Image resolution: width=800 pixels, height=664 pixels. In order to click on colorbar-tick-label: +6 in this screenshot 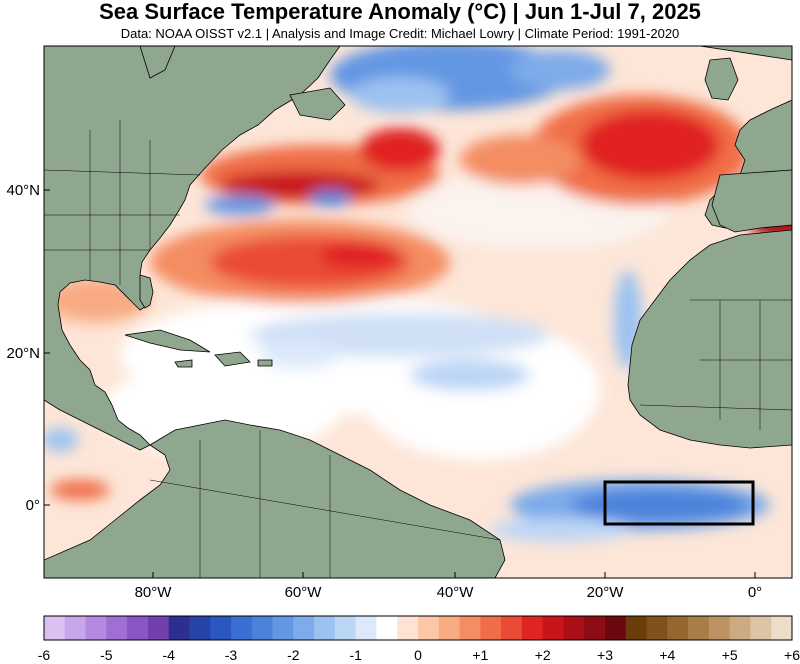, I will do `click(792, 655)`.